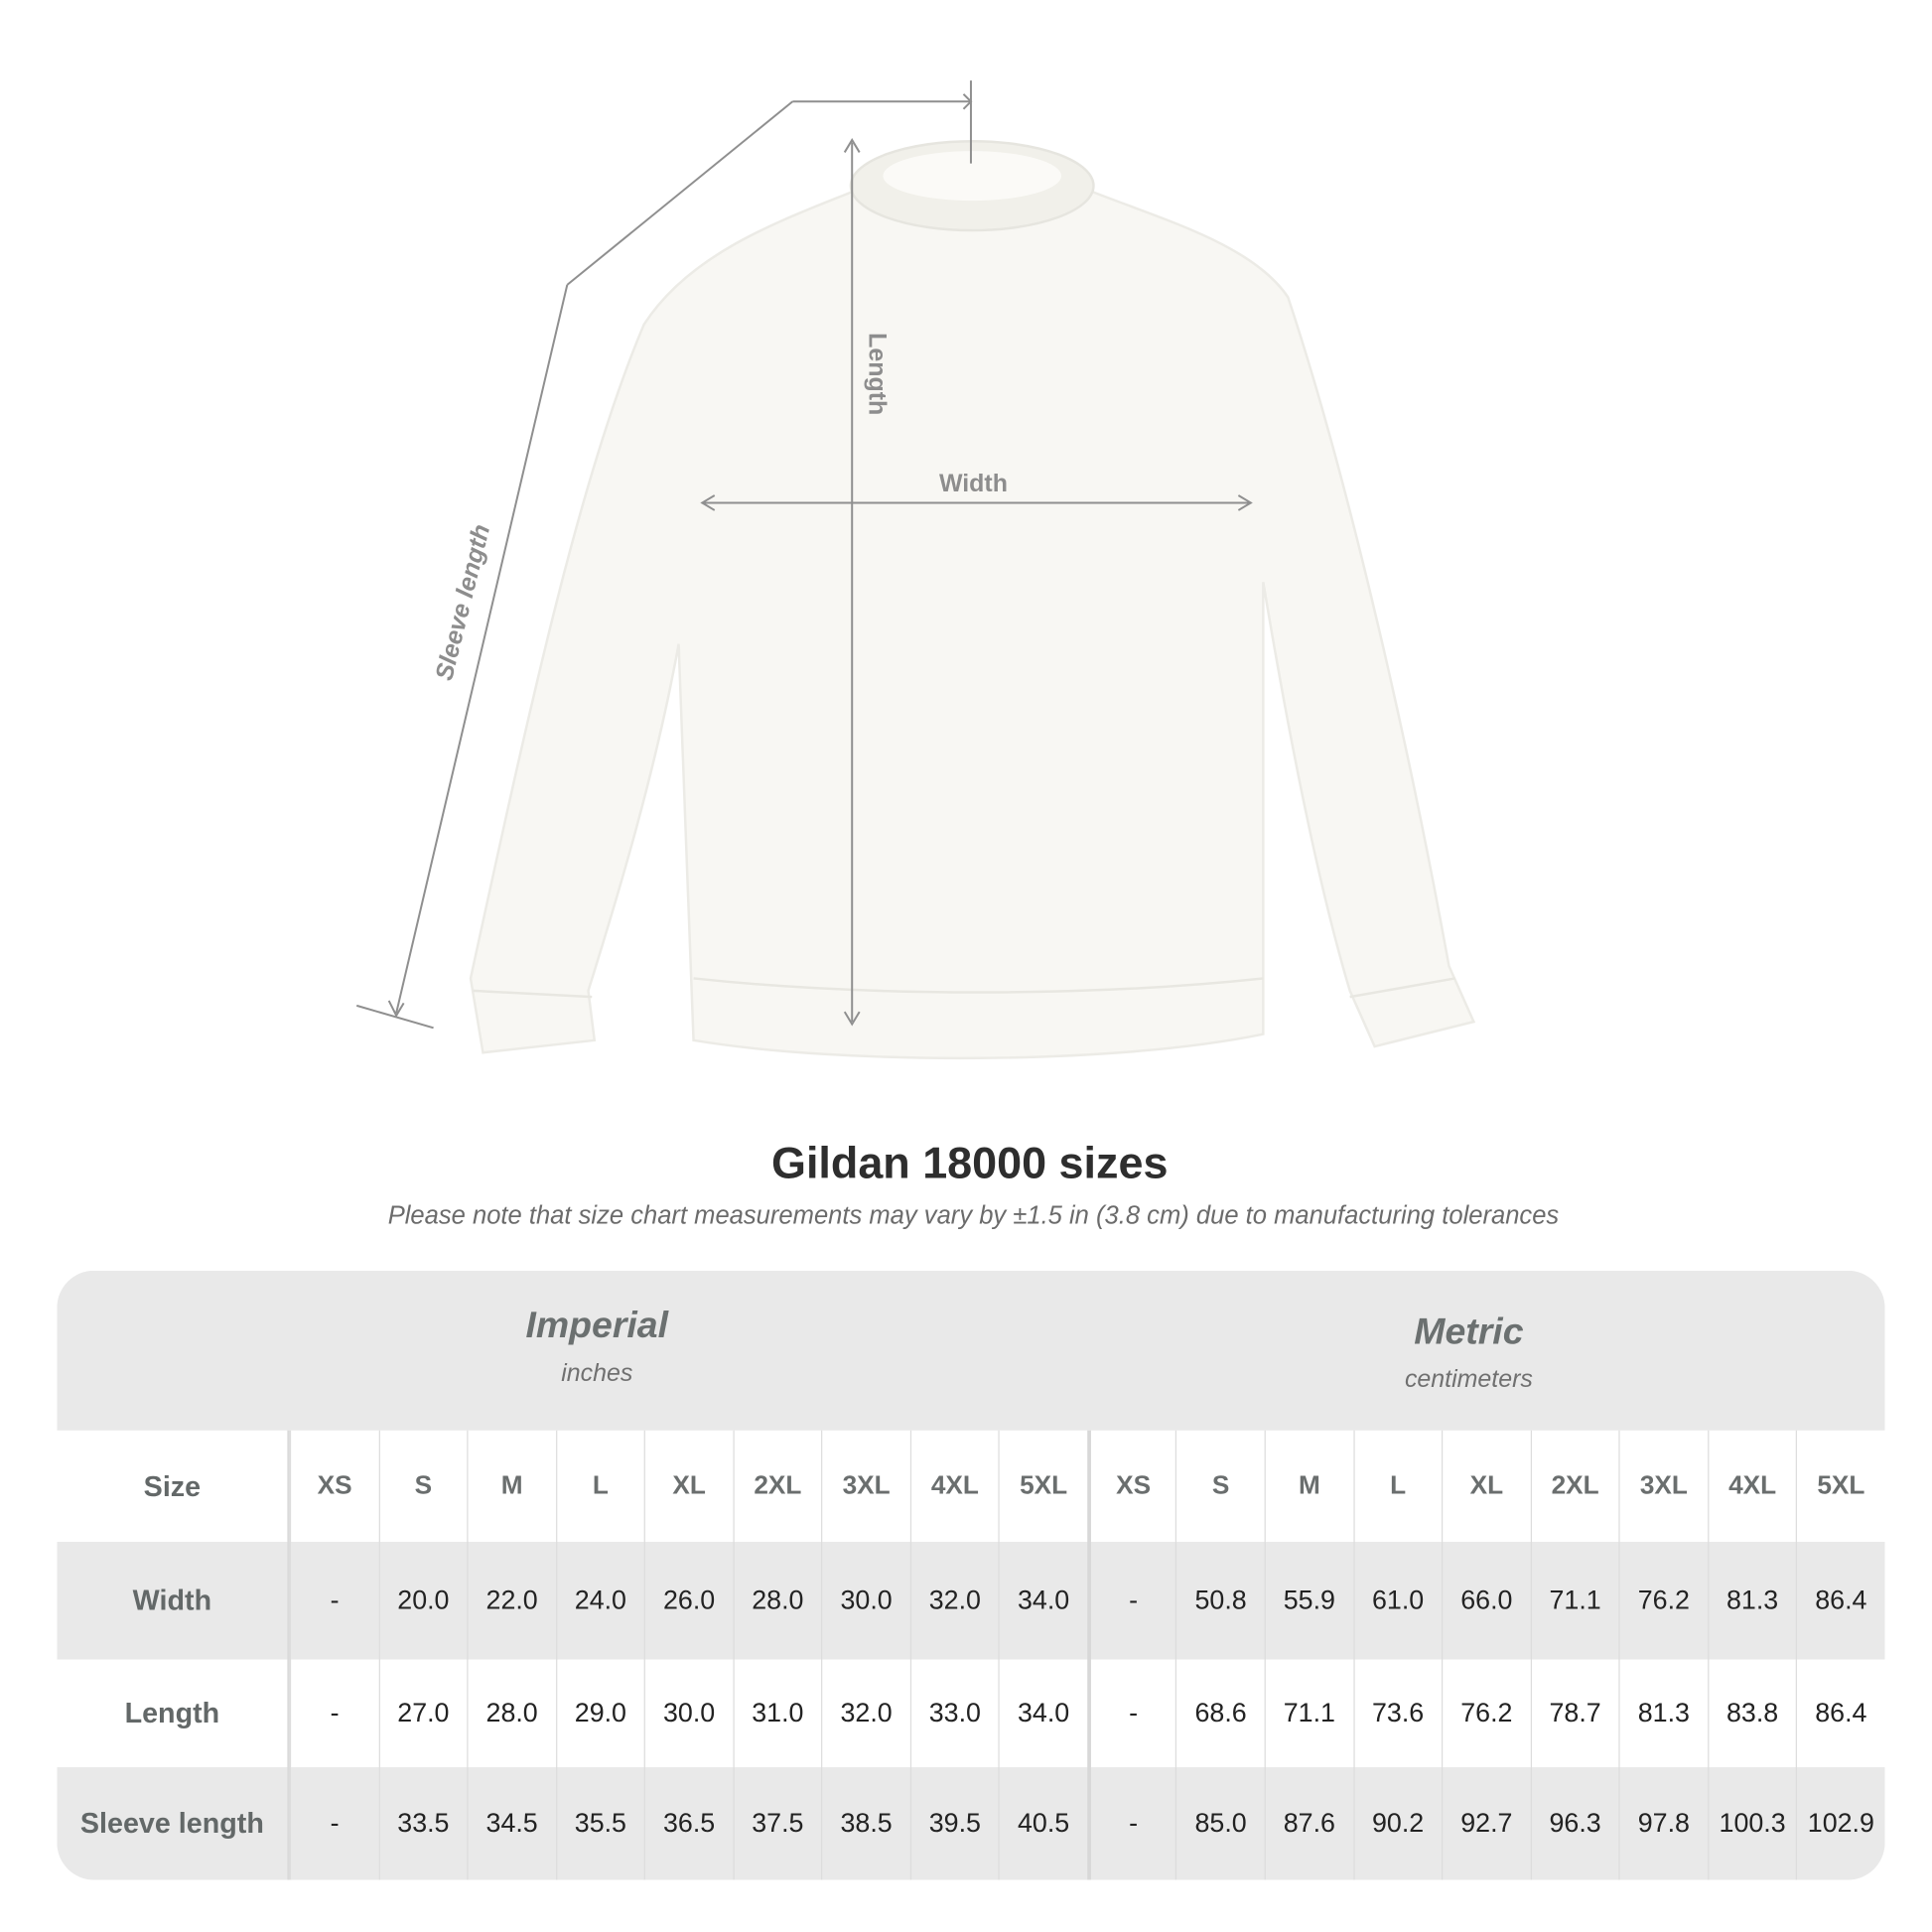 This screenshot has width=1932, height=1932. I want to click on table-cell: 33.5, so click(423, 1823).